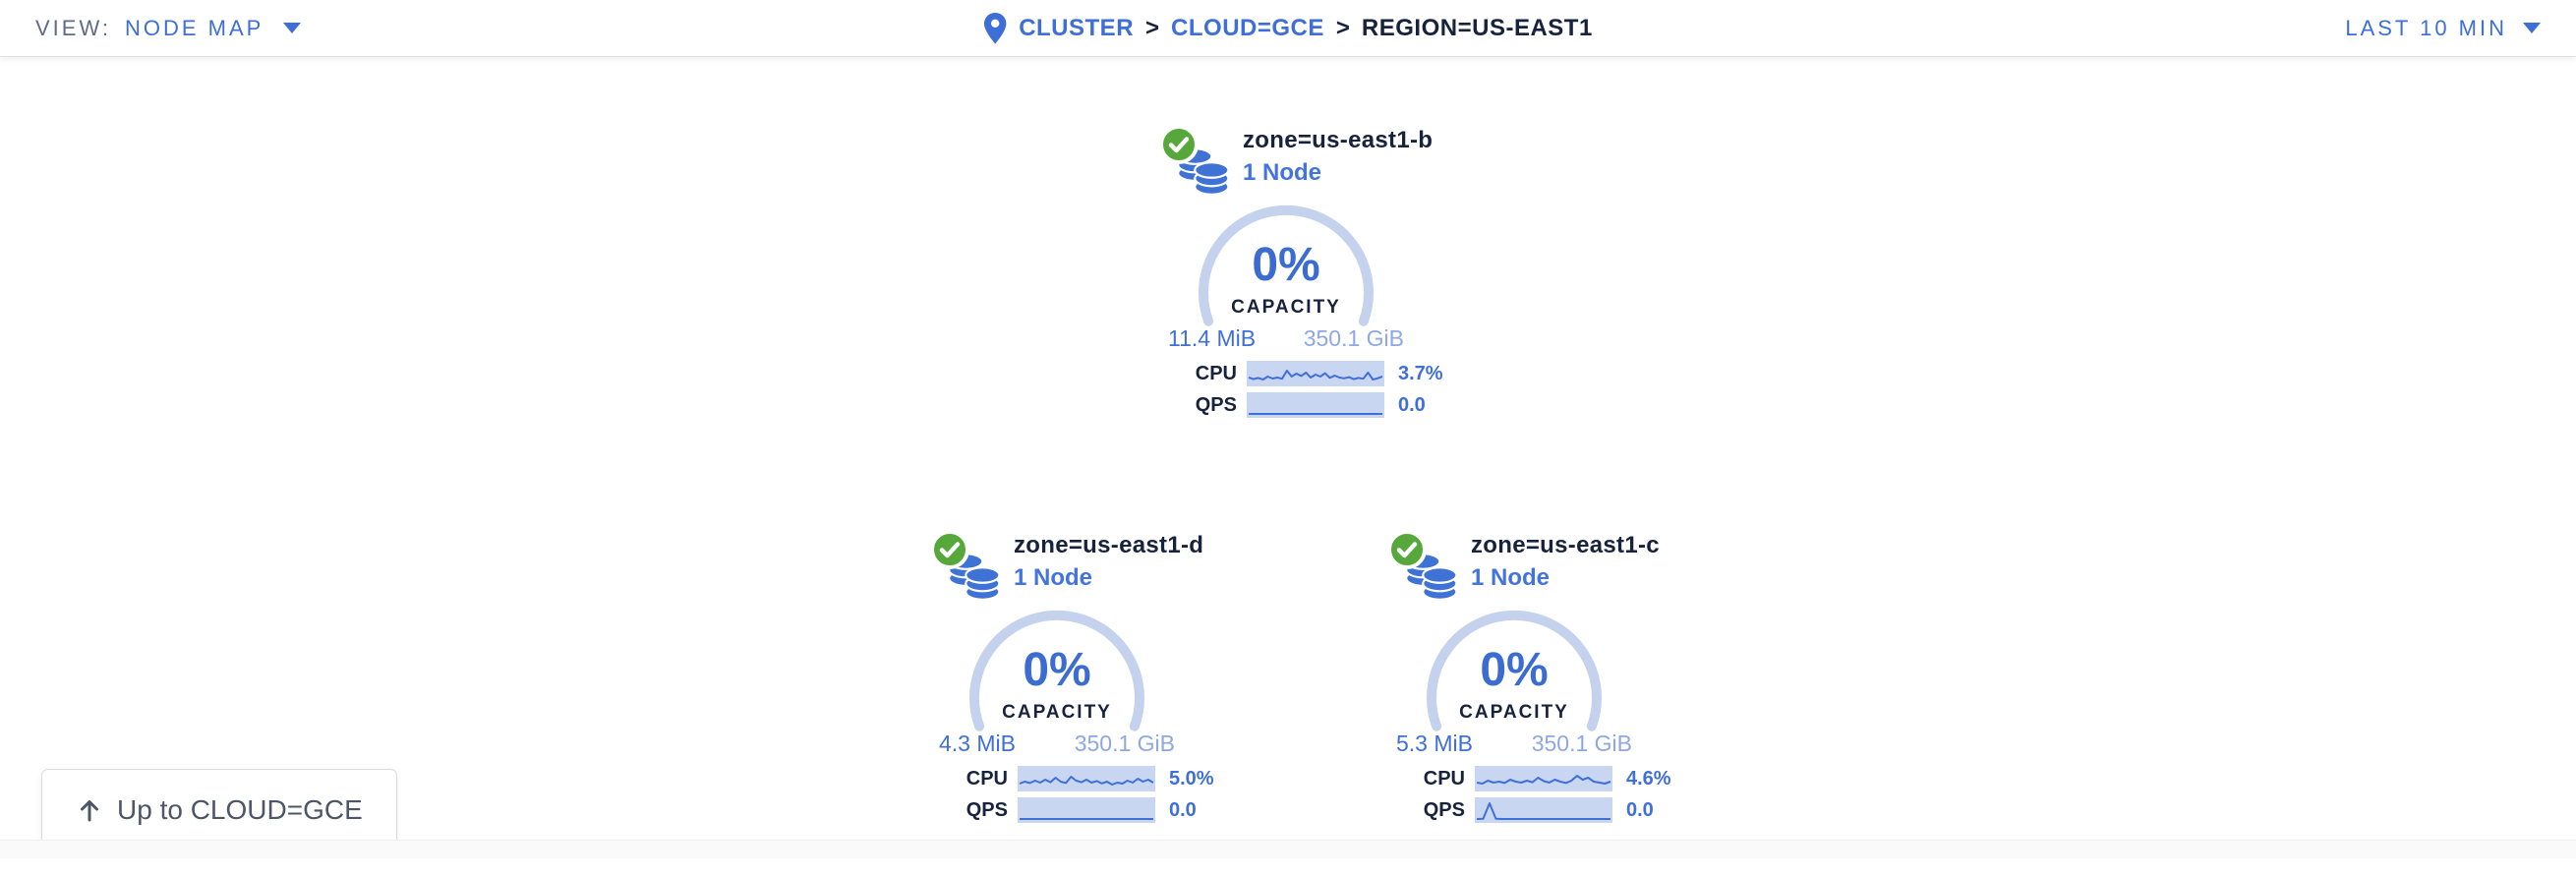 This screenshot has width=2576, height=877. Describe the element at coordinates (1057, 743) in the screenshot. I see `capacity-values: 4.3 MiB 350.1 GiB` at that location.